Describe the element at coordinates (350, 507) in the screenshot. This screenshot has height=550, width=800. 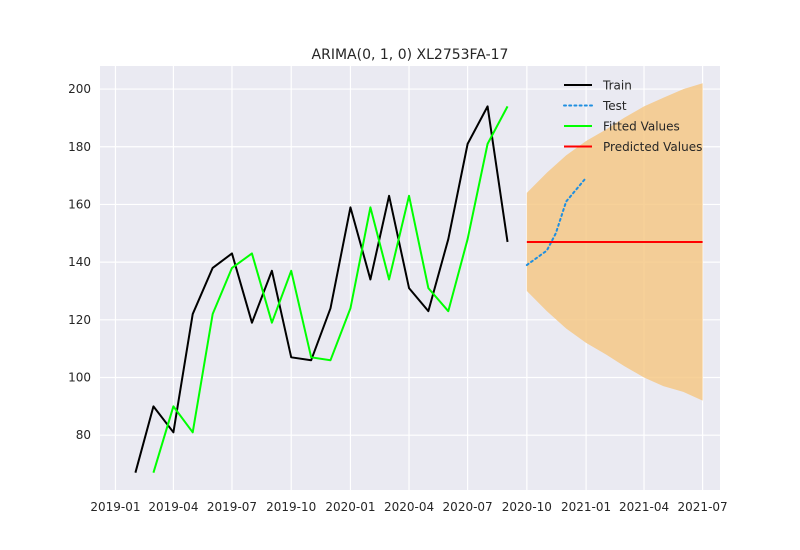
I see `x-tick-label: 2020-01` at that location.